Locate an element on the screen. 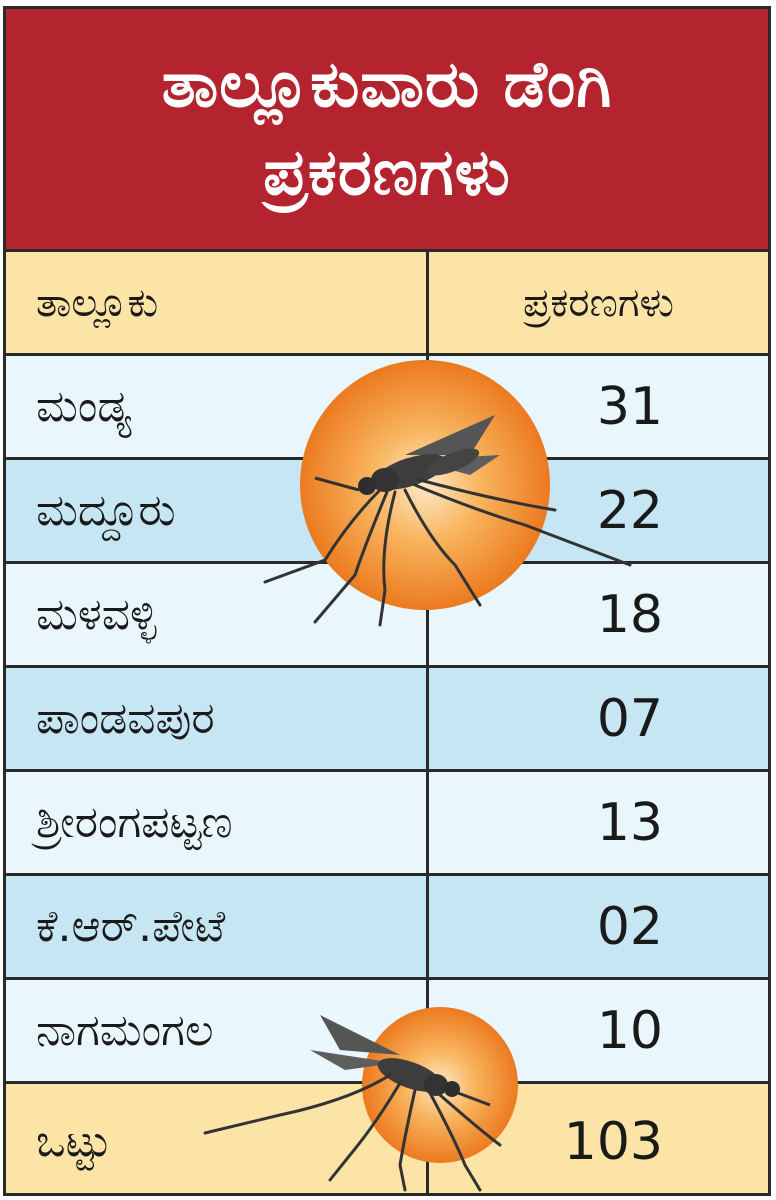 The height and width of the screenshot is (1200, 776). table-row: ಕೆ.ಆರ್.ಪೇಟೆ 02 is located at coordinates (387, 925).